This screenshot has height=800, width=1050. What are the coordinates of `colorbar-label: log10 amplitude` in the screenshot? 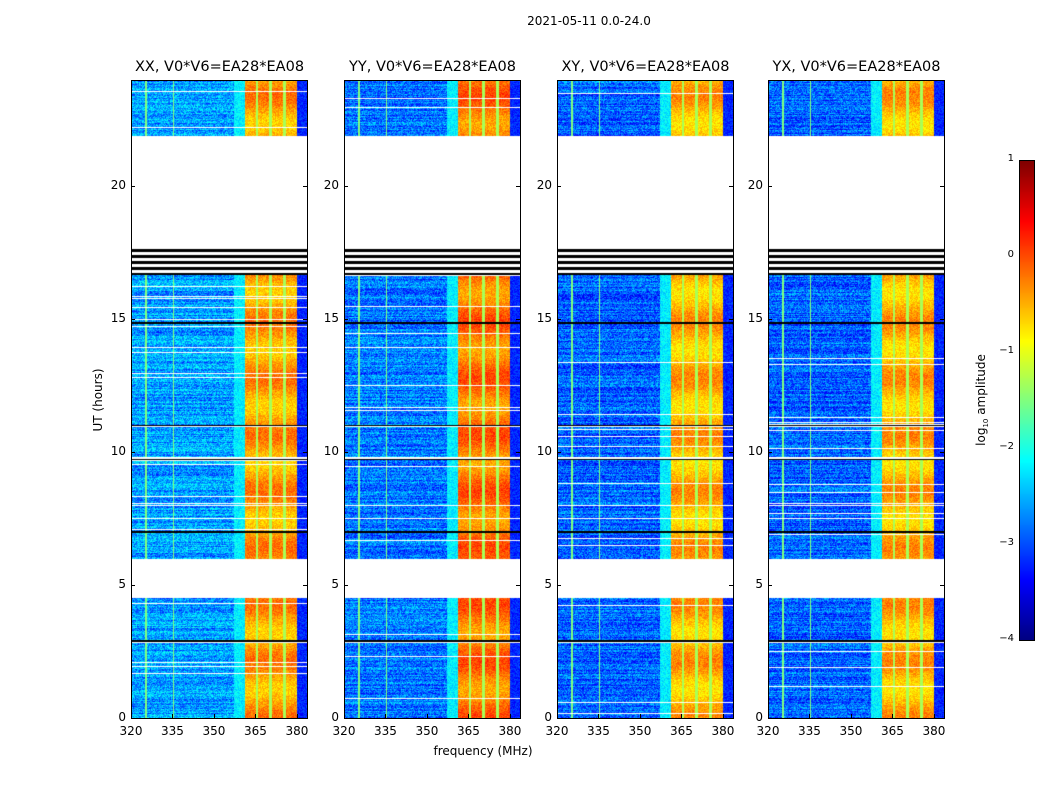 It's located at (982, 400).